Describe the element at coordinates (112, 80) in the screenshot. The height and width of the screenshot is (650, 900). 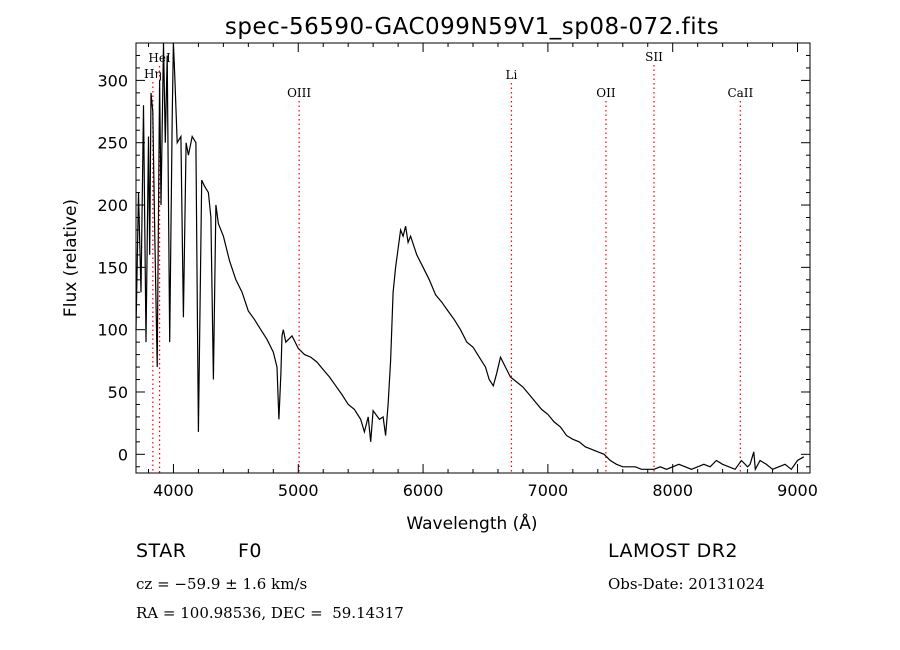
I see `y-tick-label: 300` at that location.